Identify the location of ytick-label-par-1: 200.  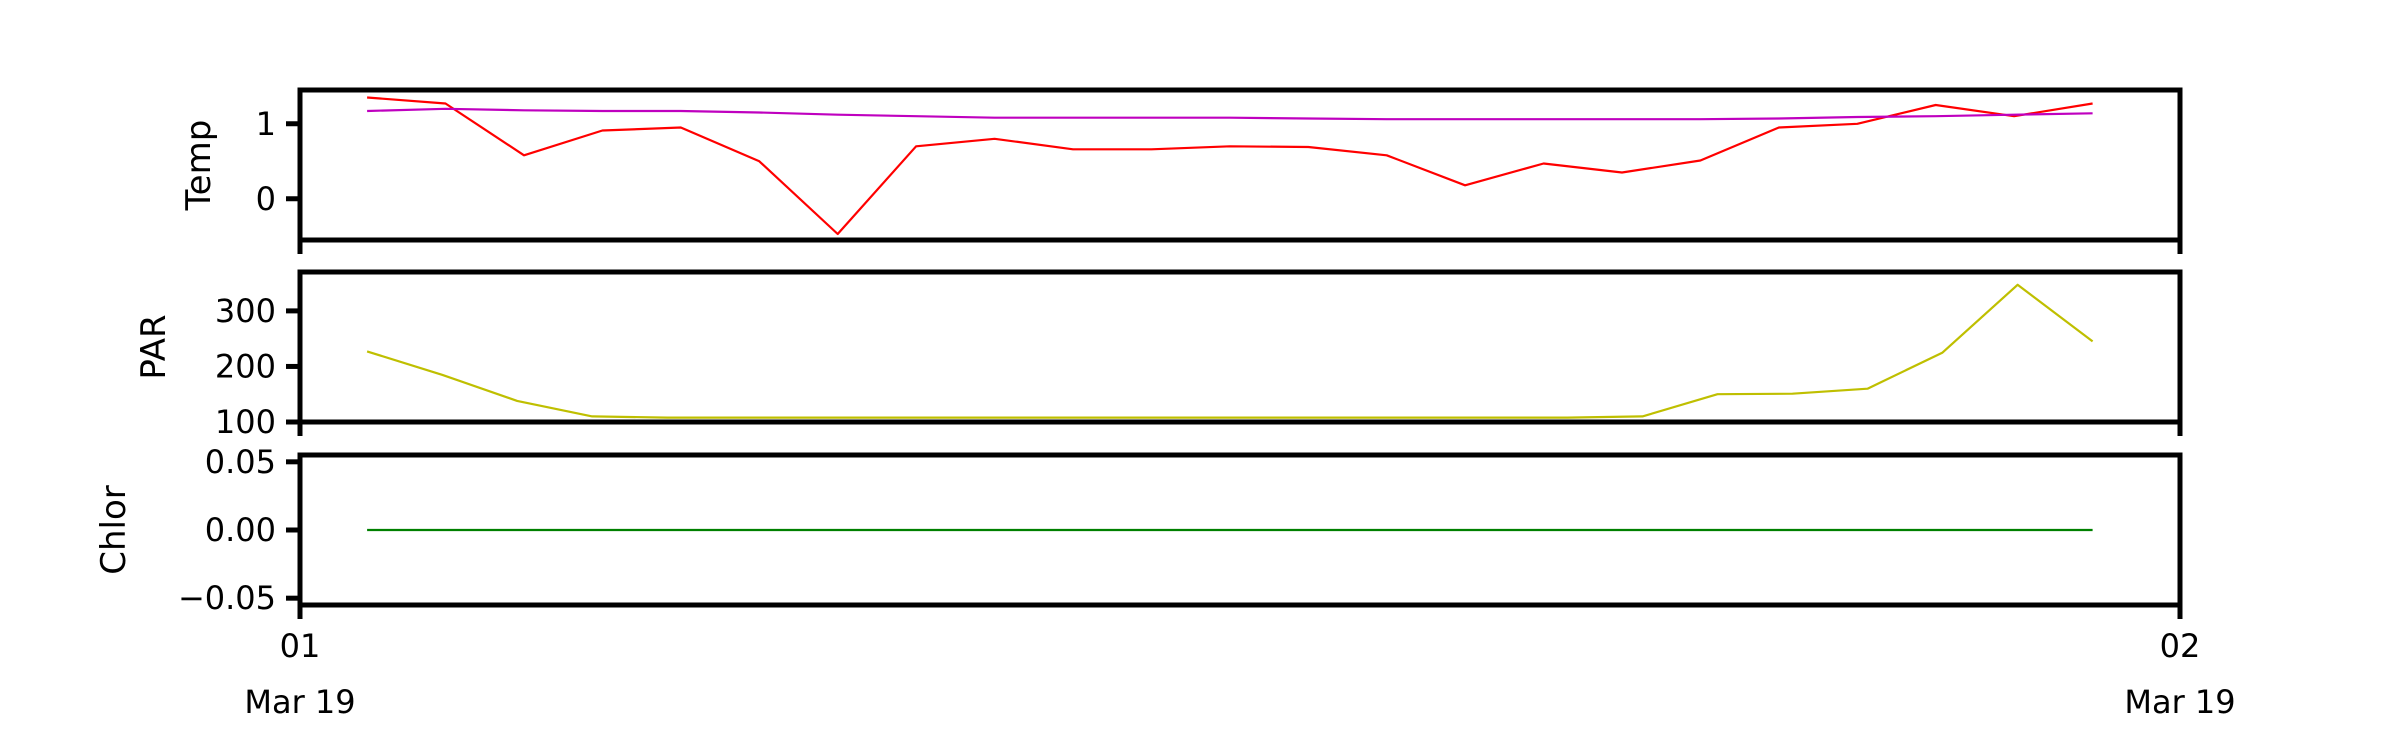
(245, 366).